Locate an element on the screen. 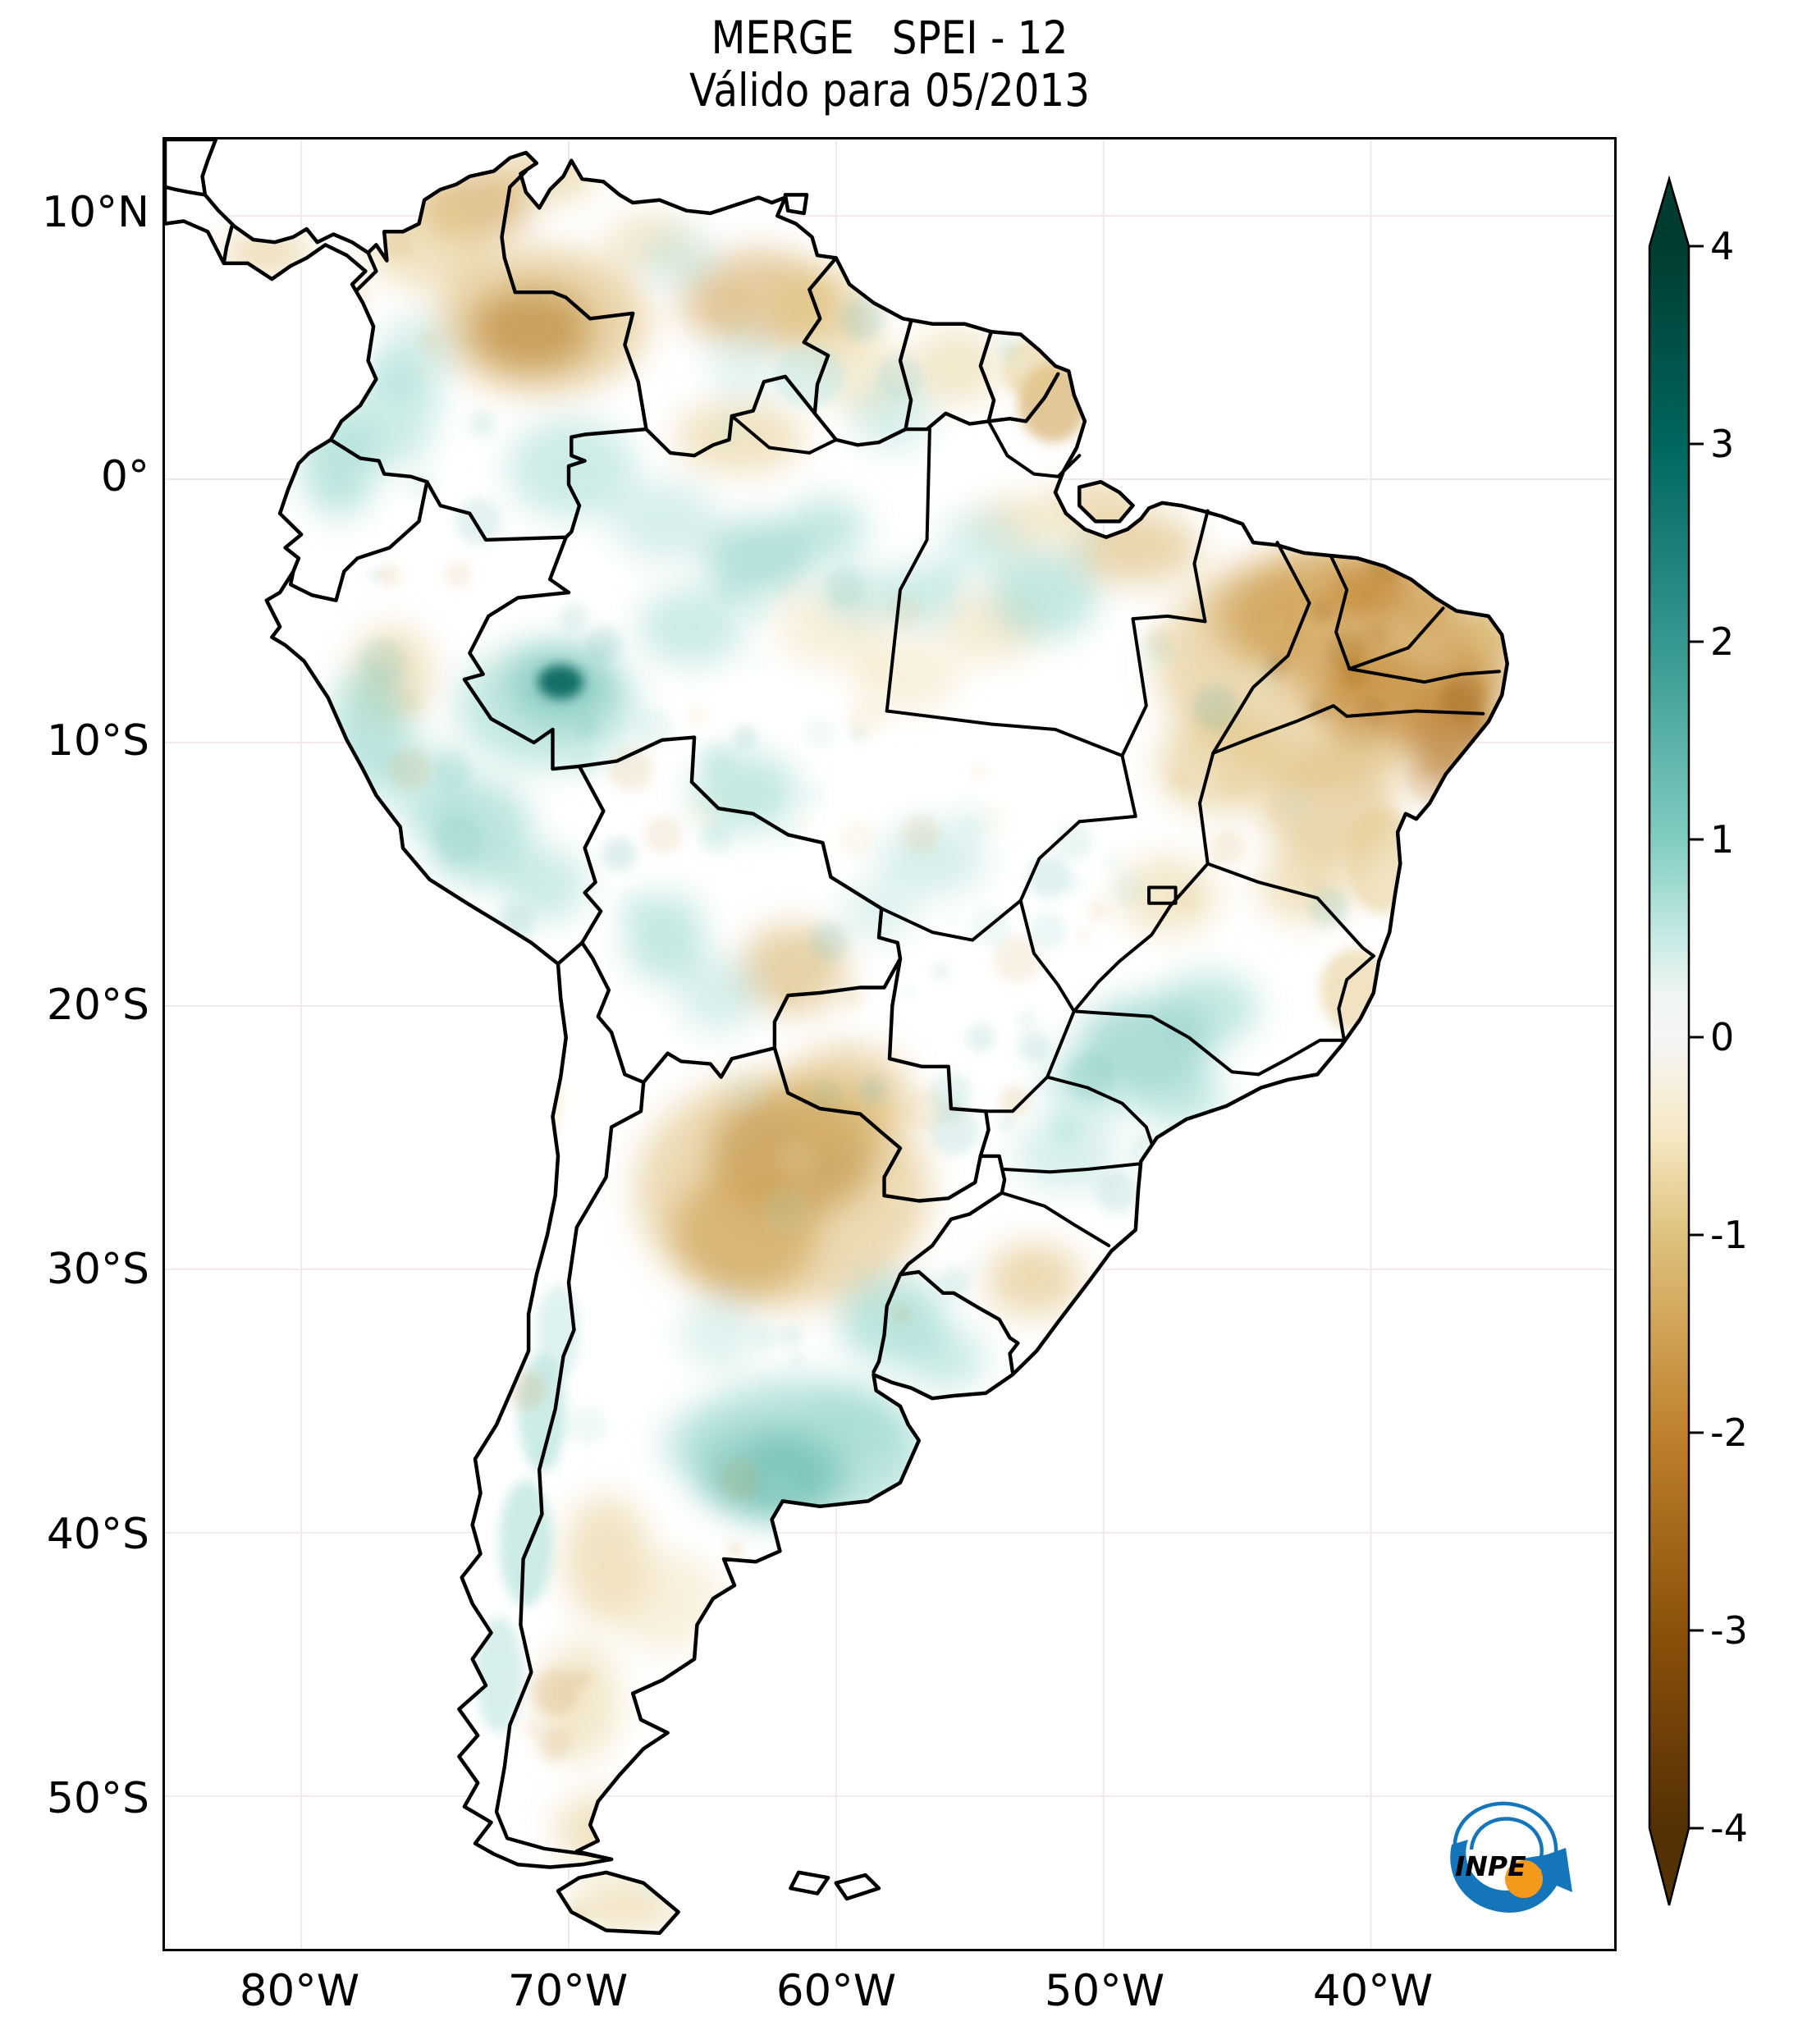 The height and width of the screenshot is (2044, 1798). lat-tick-label: 40°S is located at coordinates (97, 1534).